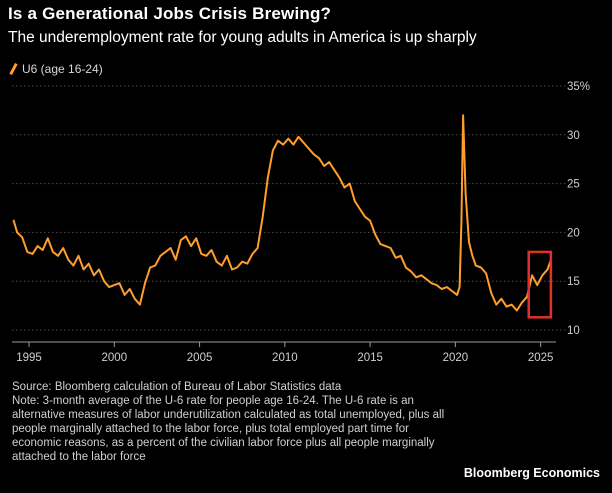 The width and height of the screenshot is (612, 493). I want to click on y-tick-label: 20, so click(573, 233).